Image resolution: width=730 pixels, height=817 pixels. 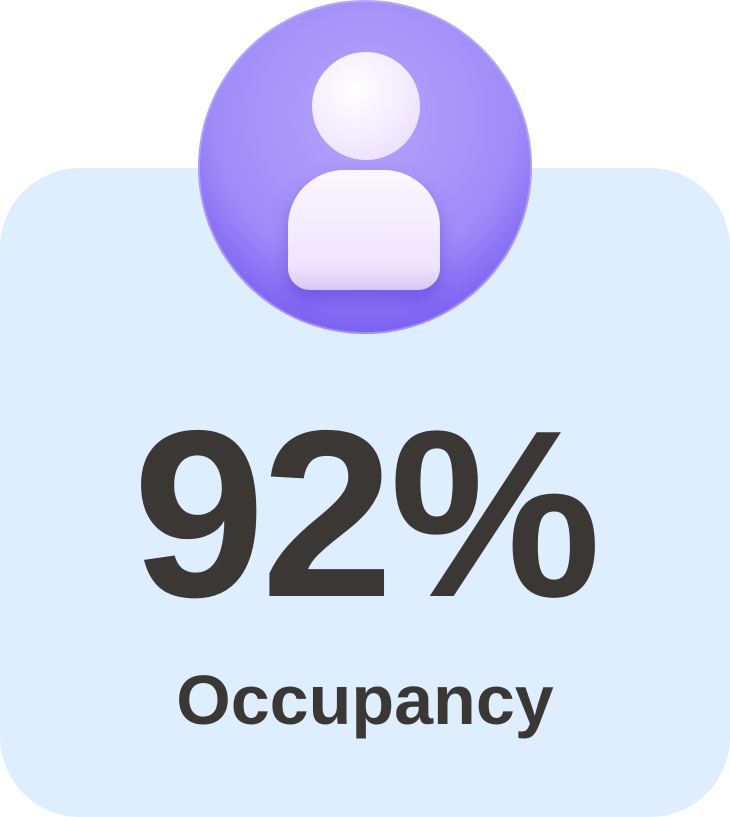 What do you see at coordinates (366, 106) in the screenshot?
I see `user-icon-head` at bounding box center [366, 106].